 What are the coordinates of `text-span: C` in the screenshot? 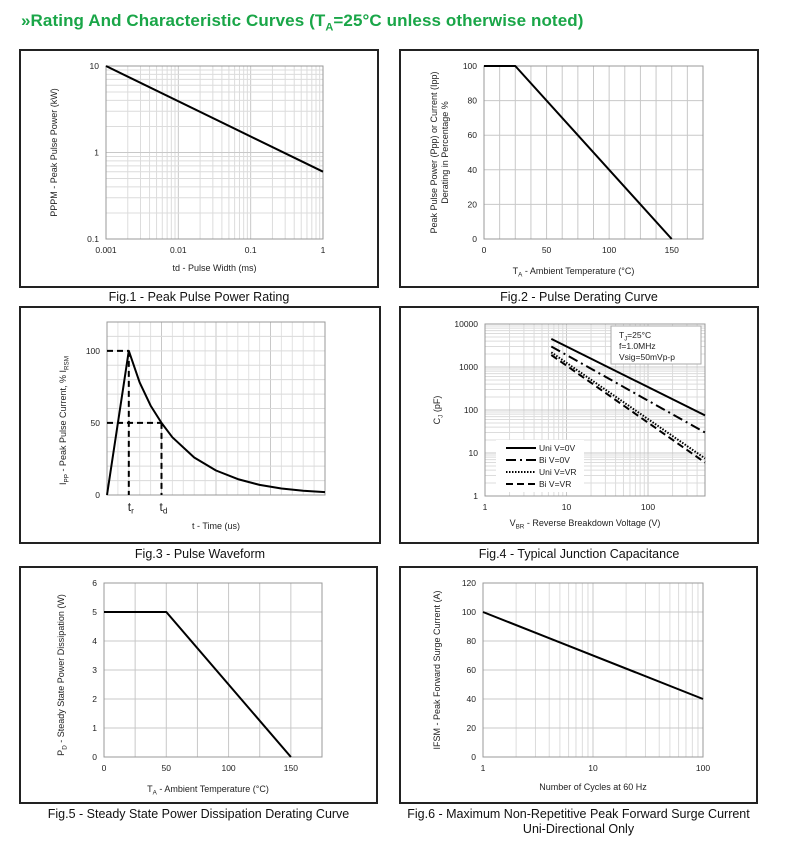 It's located at (437, 420).